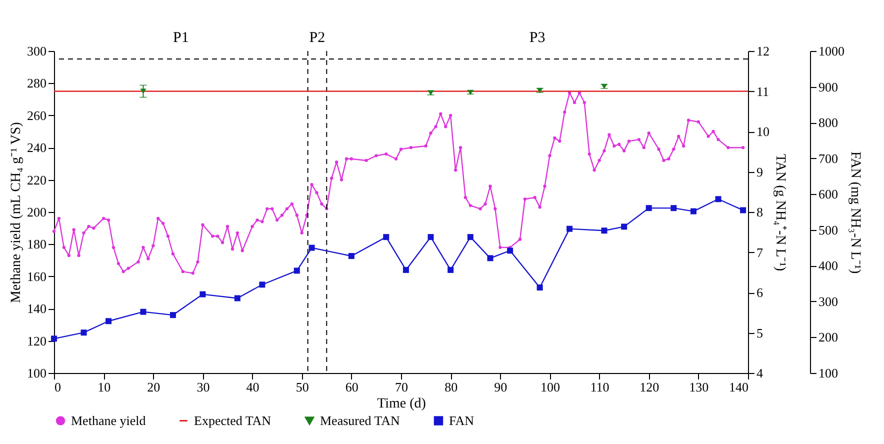  What do you see at coordinates (760, 252) in the screenshot?
I see `y2-tick-label: 7` at bounding box center [760, 252].